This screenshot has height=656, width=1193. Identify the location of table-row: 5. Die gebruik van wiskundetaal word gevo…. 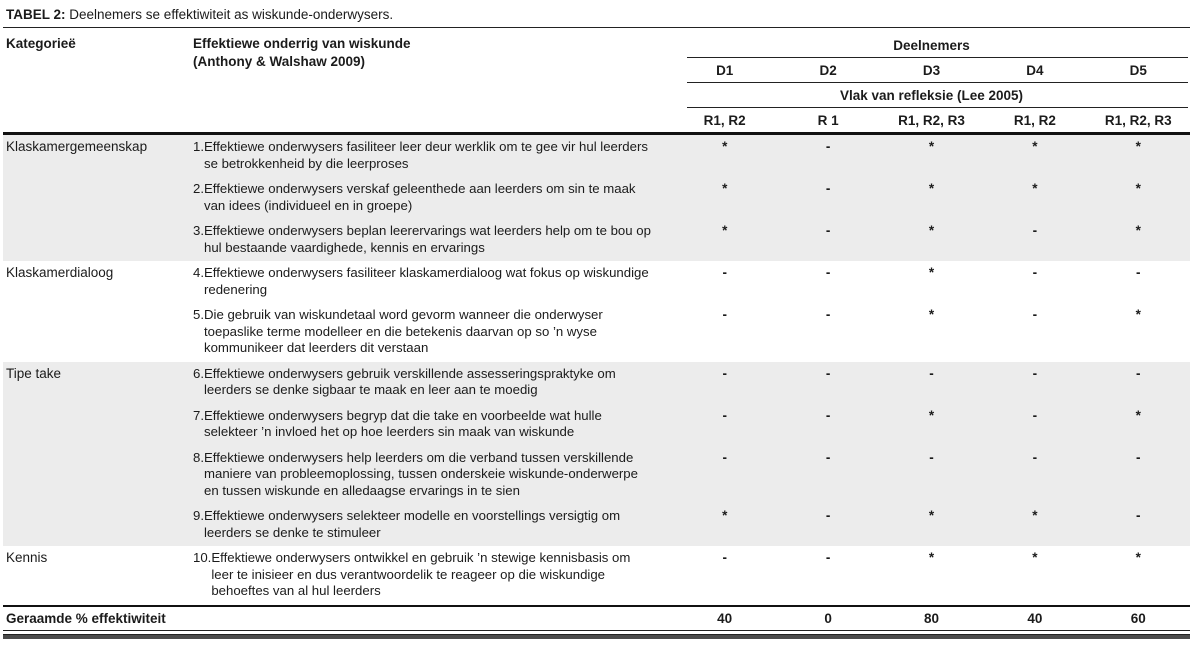
(596, 332).